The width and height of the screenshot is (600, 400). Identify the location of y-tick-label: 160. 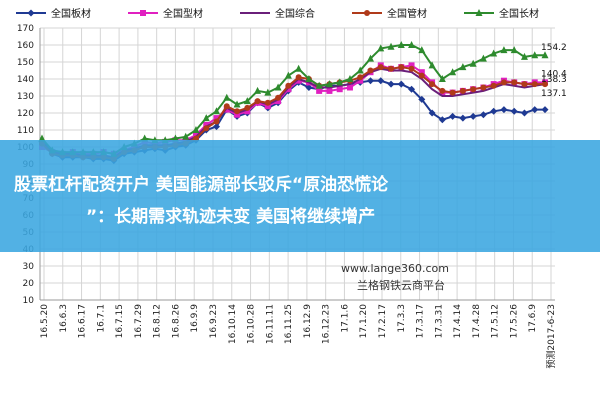
(25, 46).